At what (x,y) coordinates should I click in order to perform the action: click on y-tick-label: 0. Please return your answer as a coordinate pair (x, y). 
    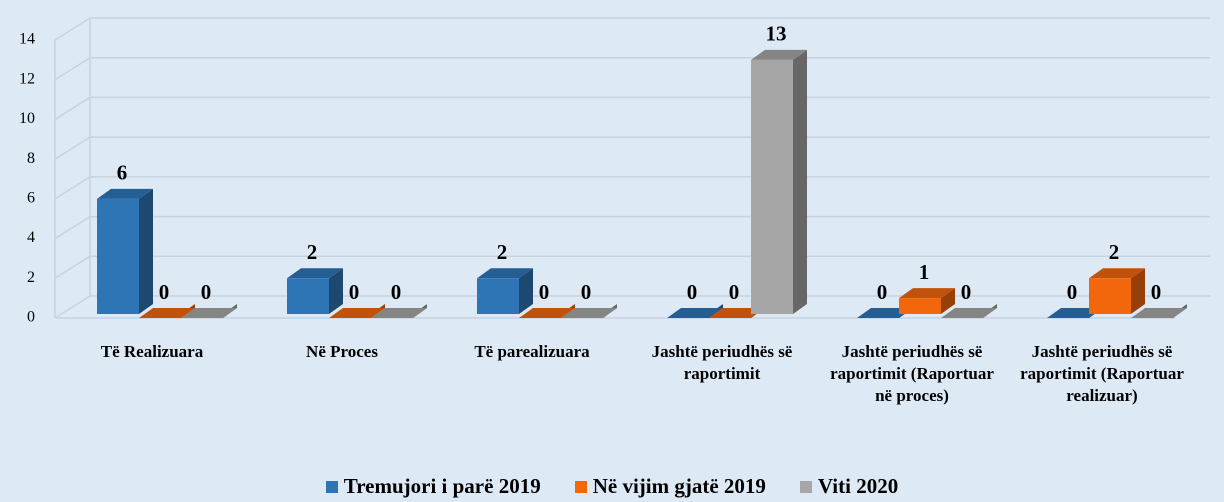
    Looking at the image, I should click on (31, 317).